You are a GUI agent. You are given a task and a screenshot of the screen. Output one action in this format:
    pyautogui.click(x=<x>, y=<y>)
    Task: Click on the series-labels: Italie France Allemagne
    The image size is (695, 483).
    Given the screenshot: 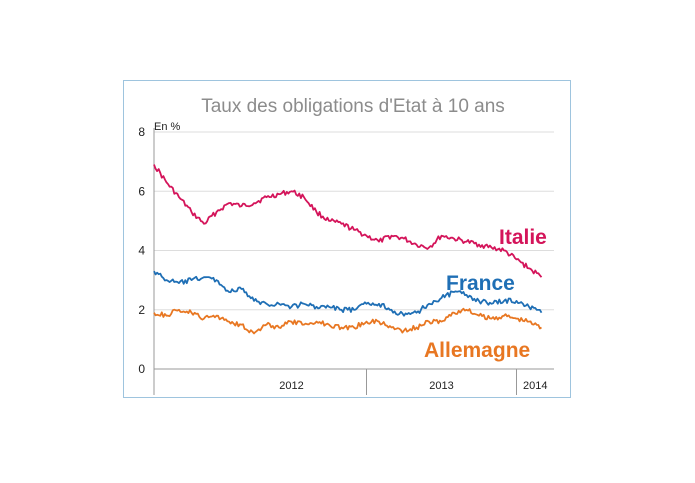 What is the action you would take?
    pyautogui.click(x=485, y=294)
    